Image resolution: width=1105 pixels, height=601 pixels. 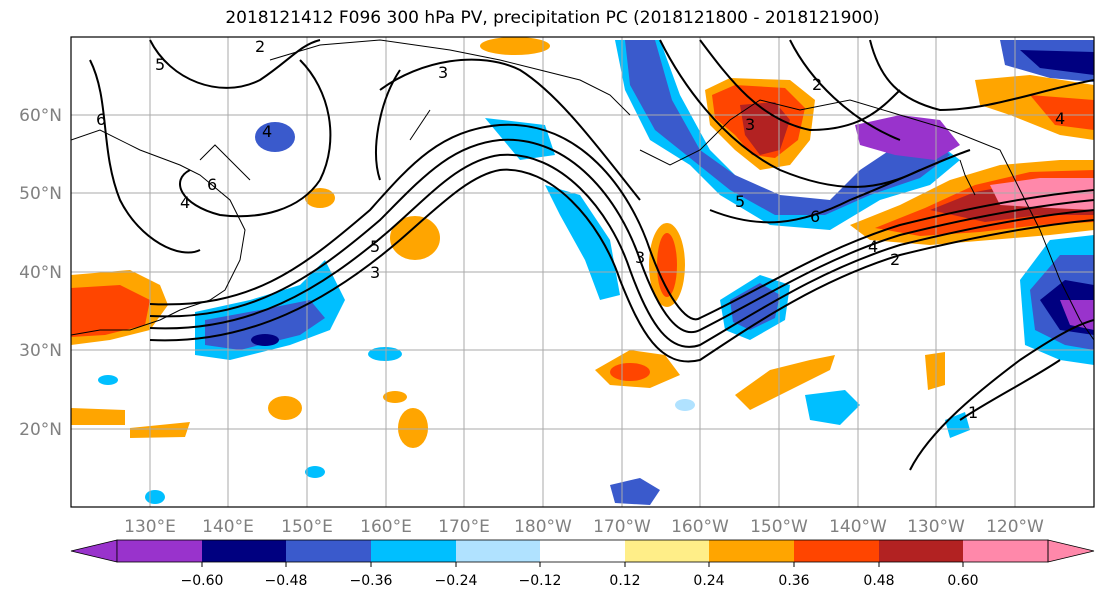 I want to click on colorbar-tick-label: −0.36, so click(x=371, y=581).